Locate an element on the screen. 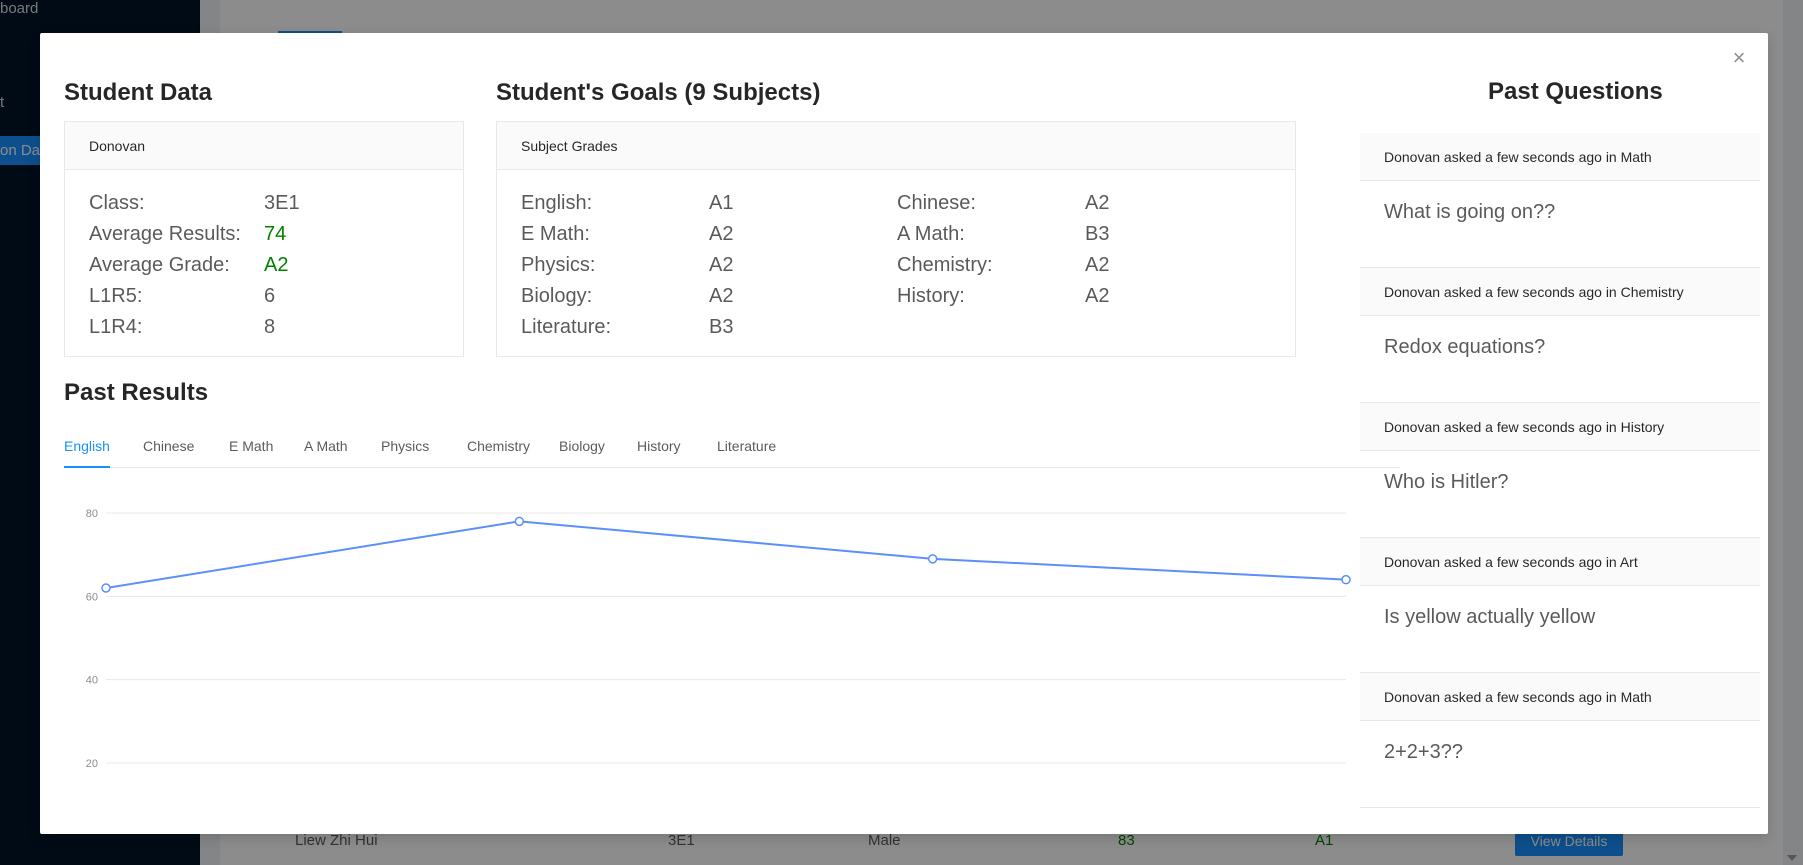 The image size is (1803, 865). close-icon: × is located at coordinates (1739, 57).